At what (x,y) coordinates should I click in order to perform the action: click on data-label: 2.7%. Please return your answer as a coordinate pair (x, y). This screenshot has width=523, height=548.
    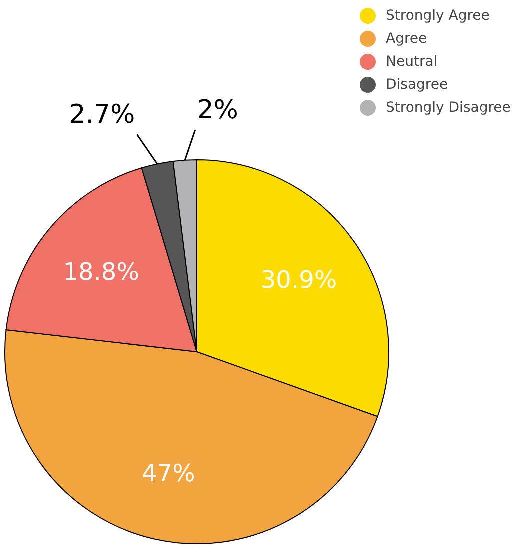
    Looking at the image, I should click on (102, 115).